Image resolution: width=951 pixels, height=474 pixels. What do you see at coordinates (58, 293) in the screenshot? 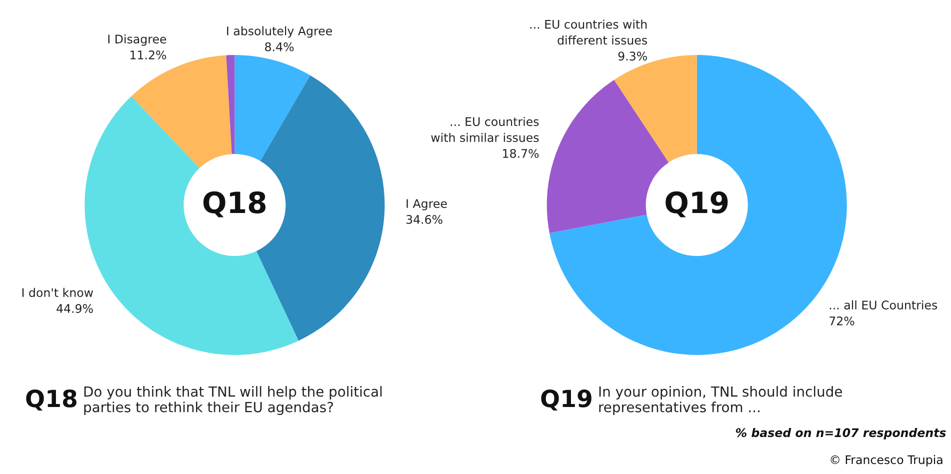
I see `slice-label: I don't know` at bounding box center [58, 293].